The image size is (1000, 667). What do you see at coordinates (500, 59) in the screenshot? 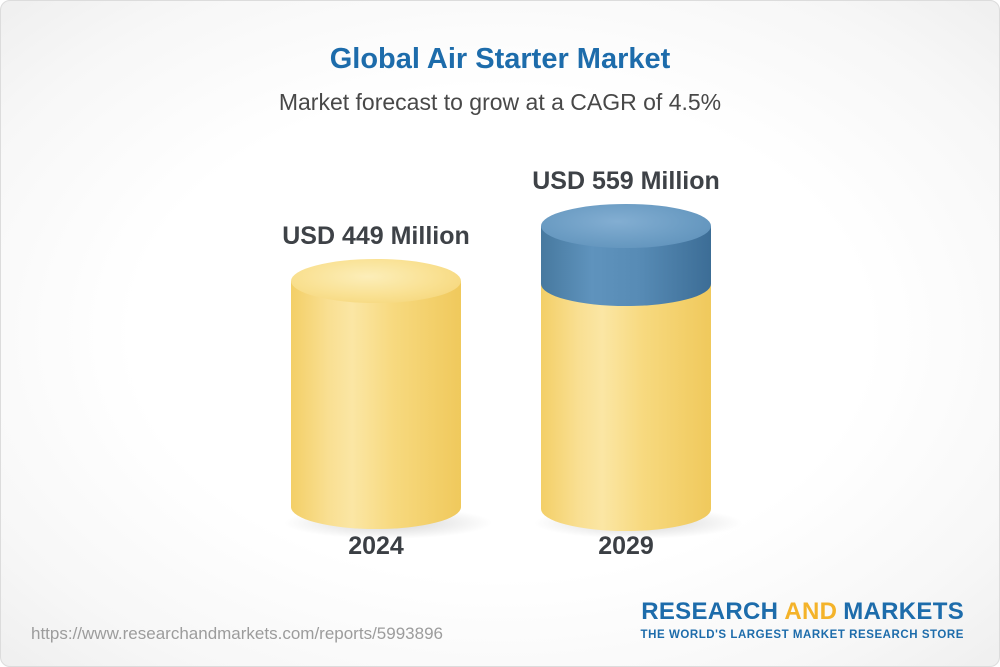
I see `chart-title: Global Air Starter Market` at bounding box center [500, 59].